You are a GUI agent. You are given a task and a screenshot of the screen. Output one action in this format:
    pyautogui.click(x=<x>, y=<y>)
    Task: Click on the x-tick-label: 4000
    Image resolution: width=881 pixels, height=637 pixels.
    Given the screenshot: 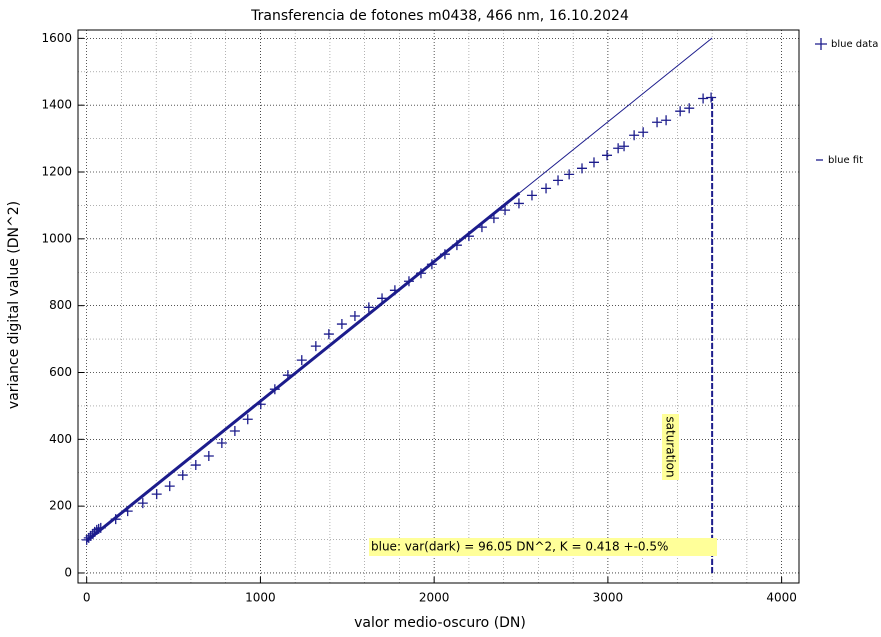 What is the action you would take?
    pyautogui.click(x=781, y=598)
    